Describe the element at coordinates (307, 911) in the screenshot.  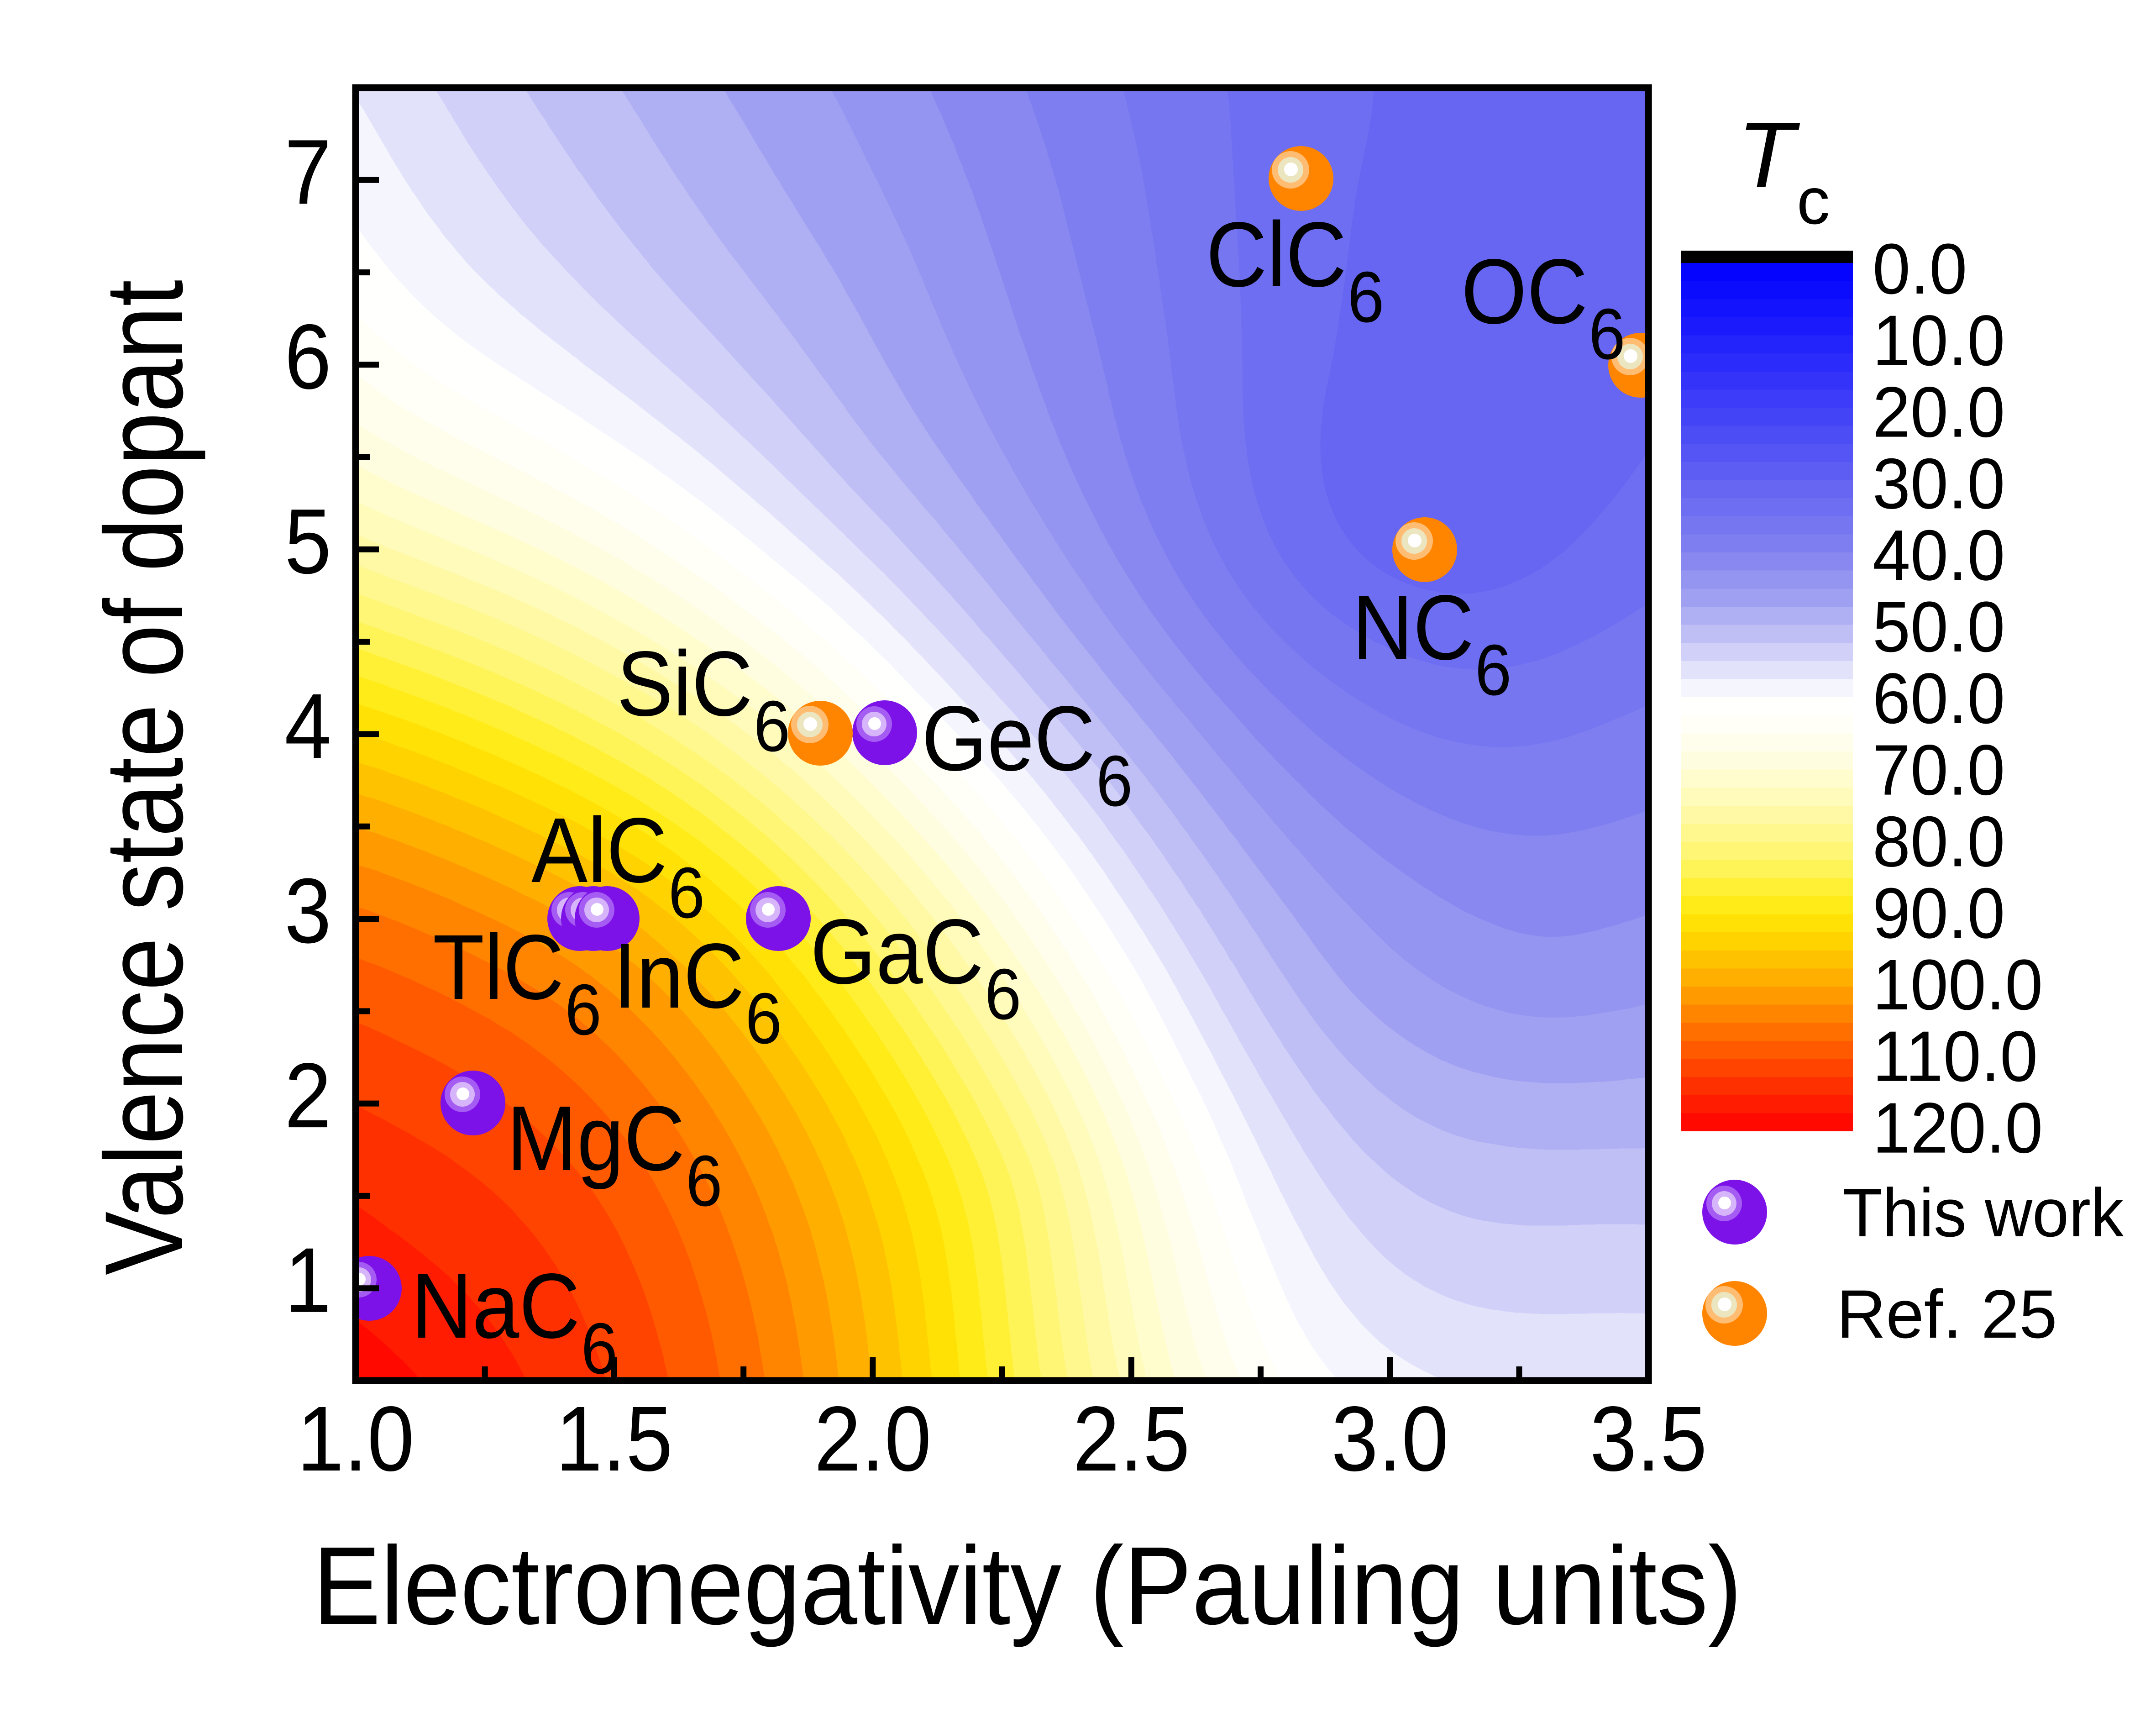
I see `svg-text: 3` at that location.